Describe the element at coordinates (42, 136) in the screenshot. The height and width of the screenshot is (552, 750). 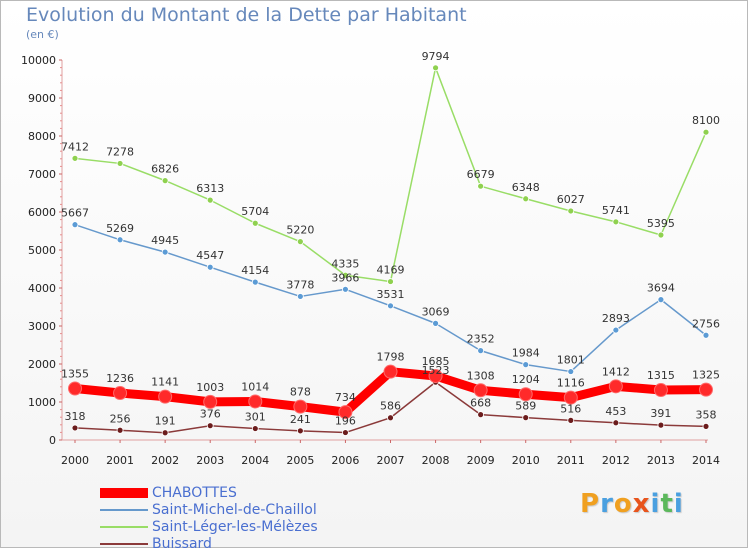
I see `y-tick-label: 8000` at that location.